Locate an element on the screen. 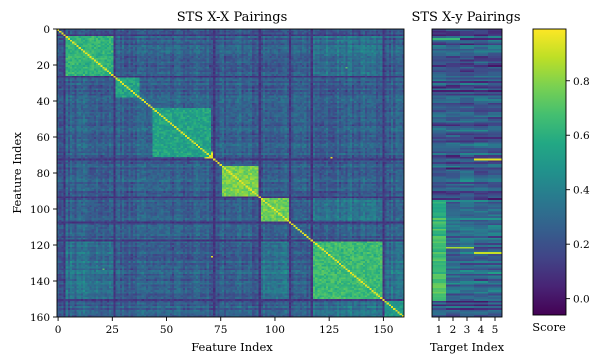  colorbar-tick-label: 0.8 is located at coordinates (581, 82).